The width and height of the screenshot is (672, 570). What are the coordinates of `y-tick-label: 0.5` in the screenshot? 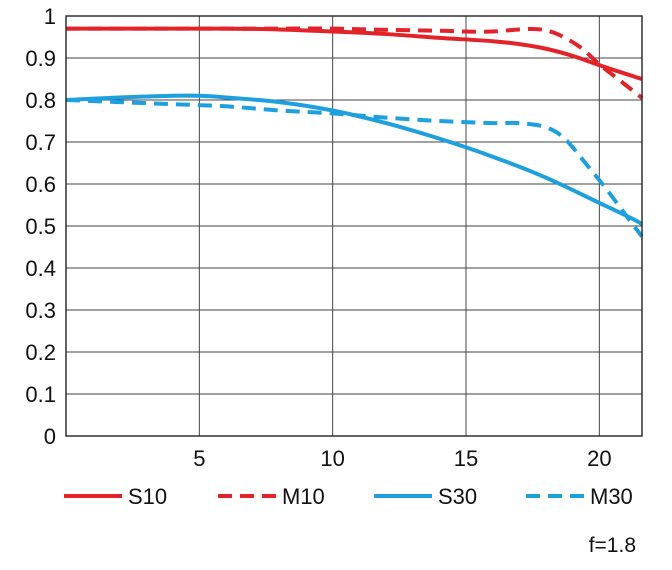 It's located at (40, 226).